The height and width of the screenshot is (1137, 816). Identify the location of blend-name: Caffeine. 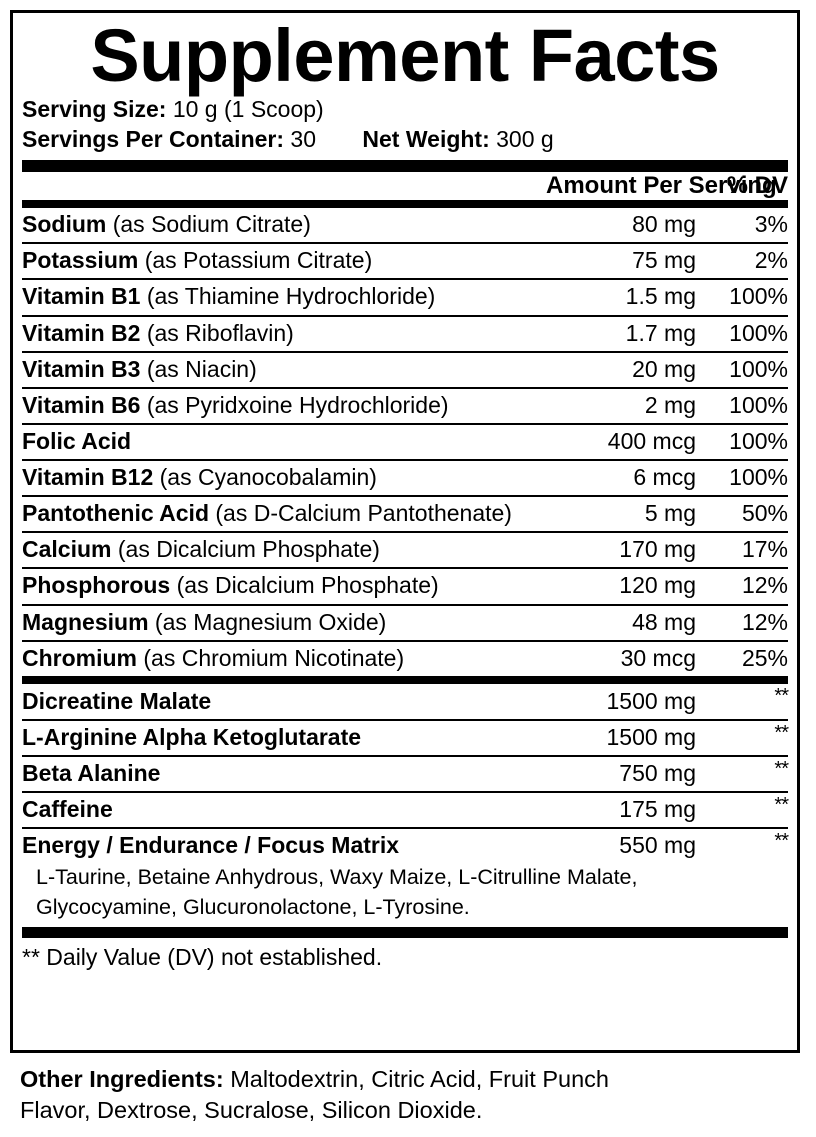
(67, 809).